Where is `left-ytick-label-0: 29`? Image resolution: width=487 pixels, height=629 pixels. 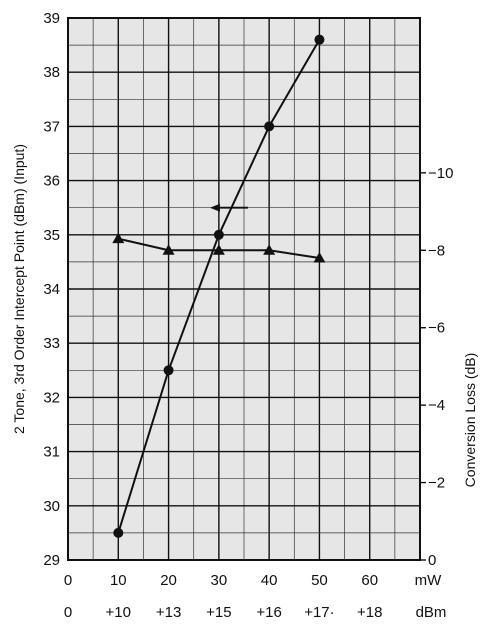
left-ytick-label-0: 29 is located at coordinates (51, 560).